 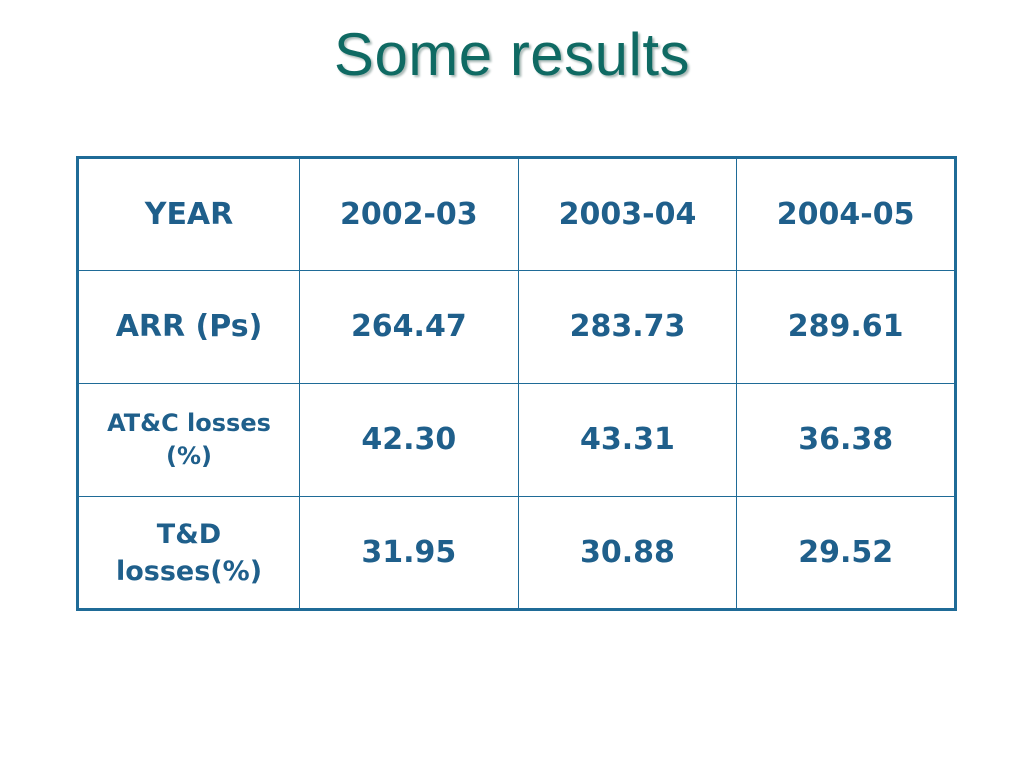 I want to click on value-cell: 264.47, so click(x=409, y=327).